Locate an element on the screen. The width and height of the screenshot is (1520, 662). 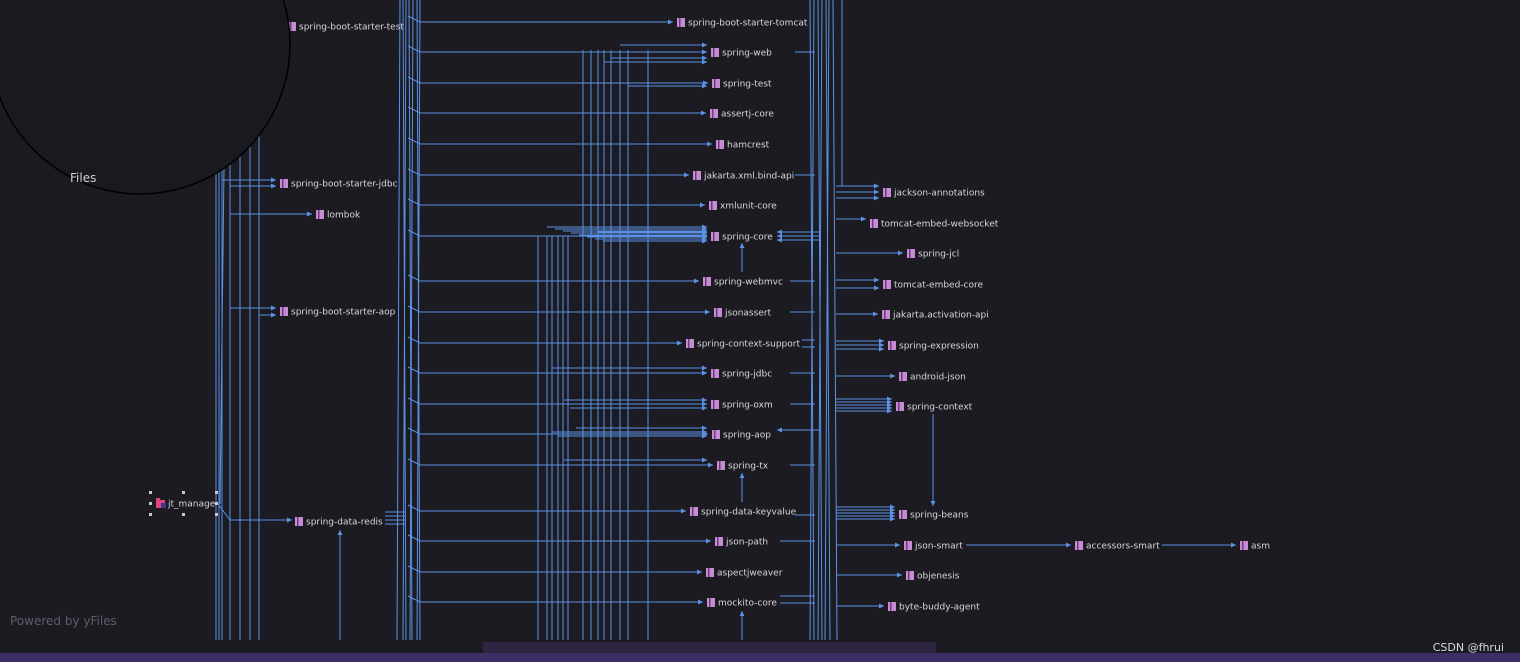
node-aspectjweaver: aspectjweaver is located at coordinates (744, 573).